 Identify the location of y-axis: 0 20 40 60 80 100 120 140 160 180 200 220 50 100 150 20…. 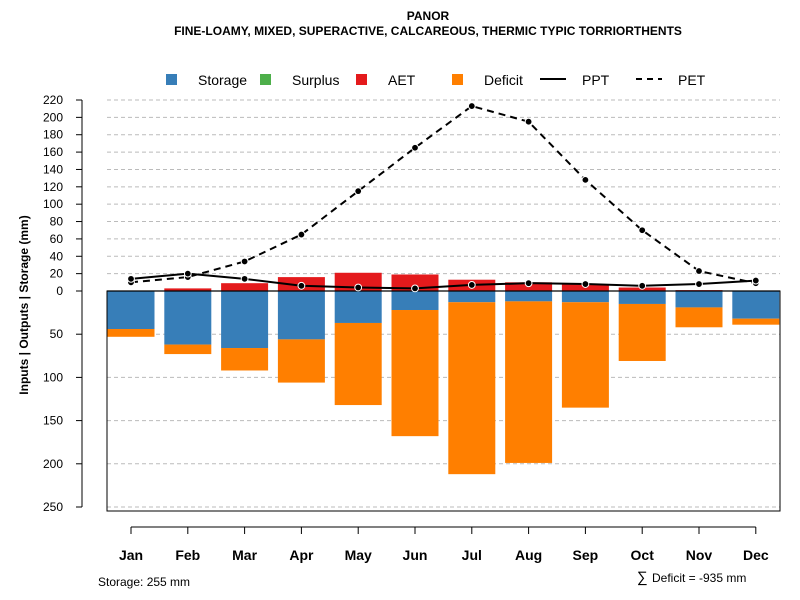
(63, 303).